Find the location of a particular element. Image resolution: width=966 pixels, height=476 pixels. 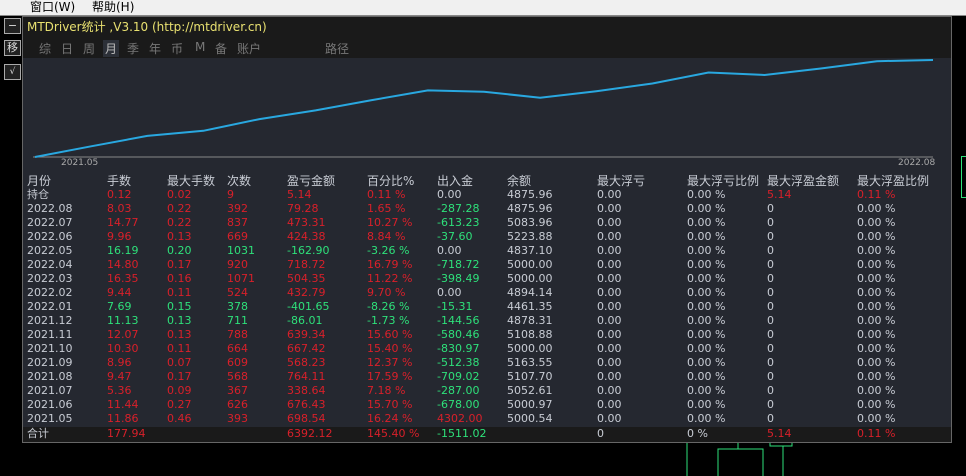

table-cell: 4878.31 is located at coordinates (530, 320).